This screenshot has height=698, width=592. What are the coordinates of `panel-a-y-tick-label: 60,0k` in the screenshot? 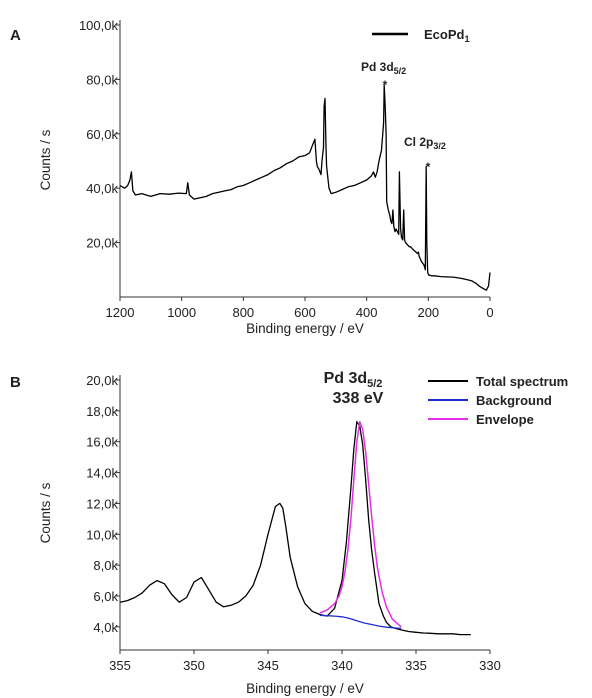 It's located at (102, 134).